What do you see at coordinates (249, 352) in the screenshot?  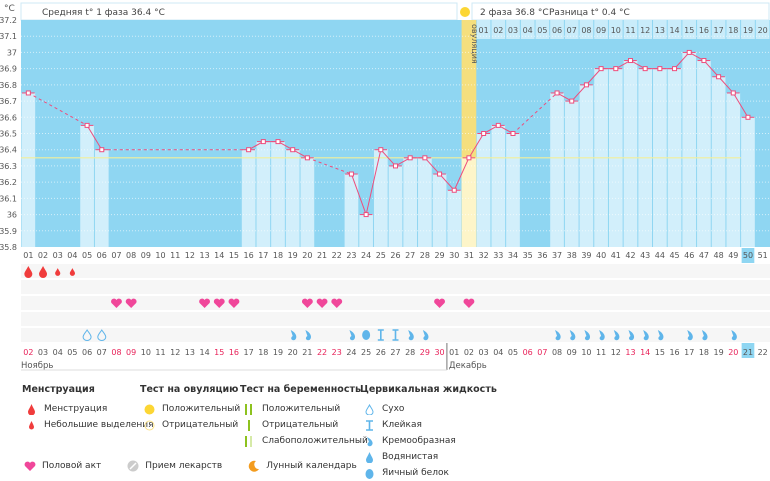 I see `date-label: 17` at bounding box center [249, 352].